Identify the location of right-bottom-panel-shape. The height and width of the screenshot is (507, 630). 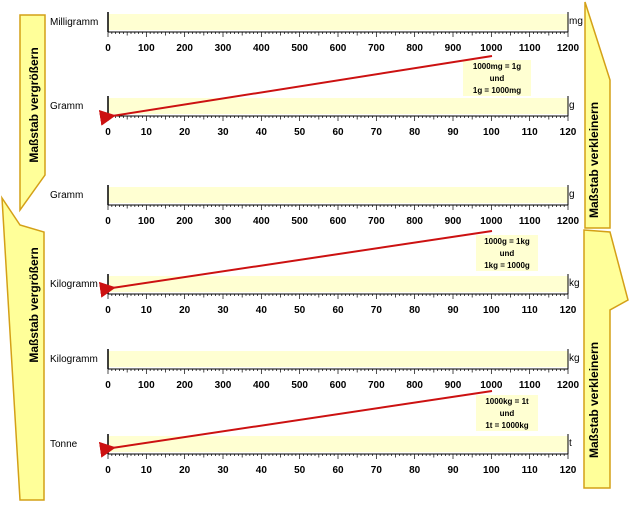
(606, 359).